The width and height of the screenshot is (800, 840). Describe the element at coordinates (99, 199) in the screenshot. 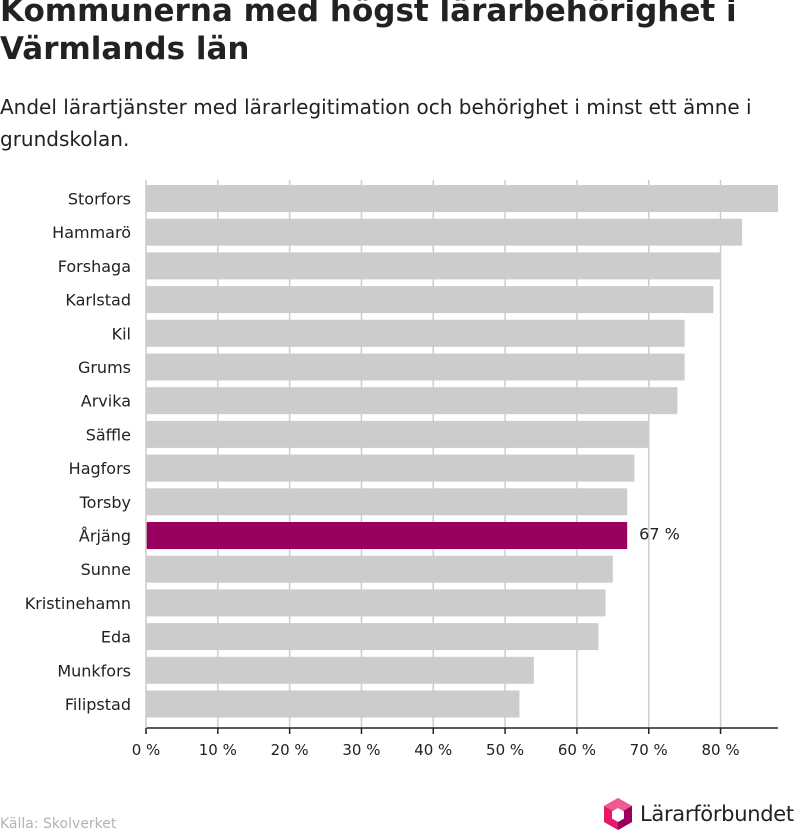

I see `category-label: Storfors` at that location.